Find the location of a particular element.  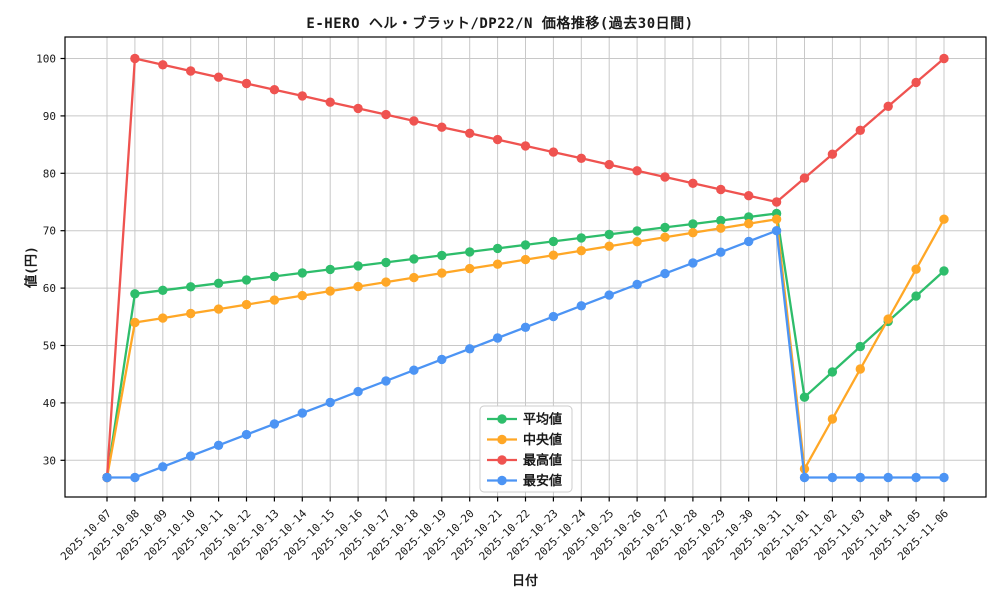

y-tick-label: 80 is located at coordinates (49, 173).